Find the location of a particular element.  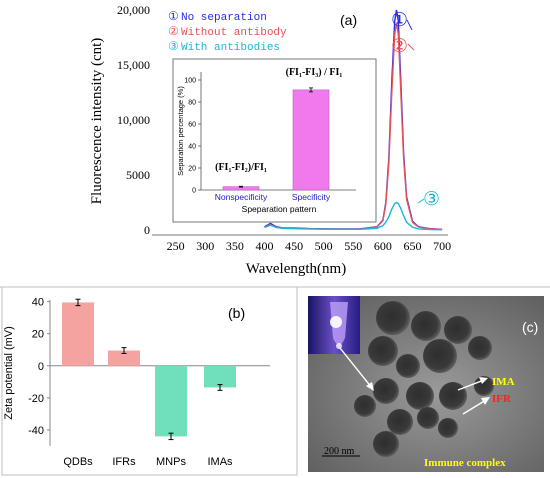

label-immune-complex: Immune complex is located at coordinates (465, 463).